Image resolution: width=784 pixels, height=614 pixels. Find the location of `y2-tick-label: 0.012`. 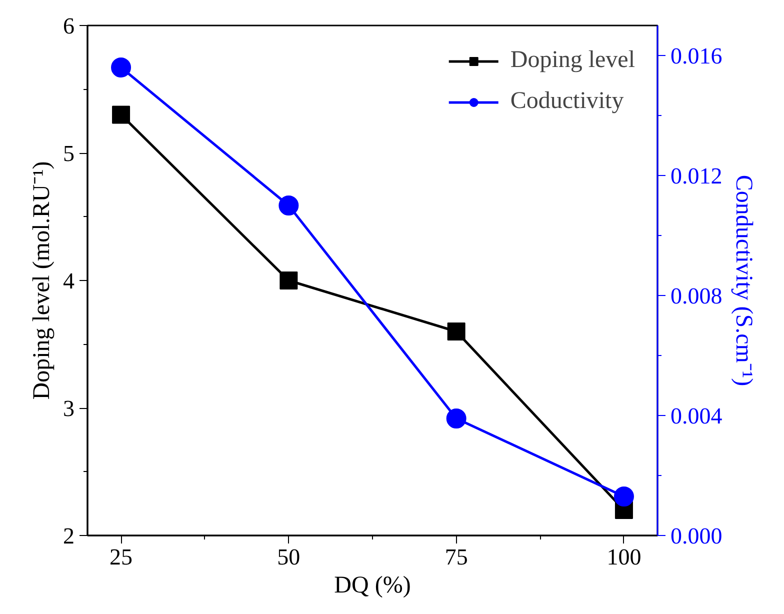

y2-tick-label: 0.012 is located at coordinates (696, 176).